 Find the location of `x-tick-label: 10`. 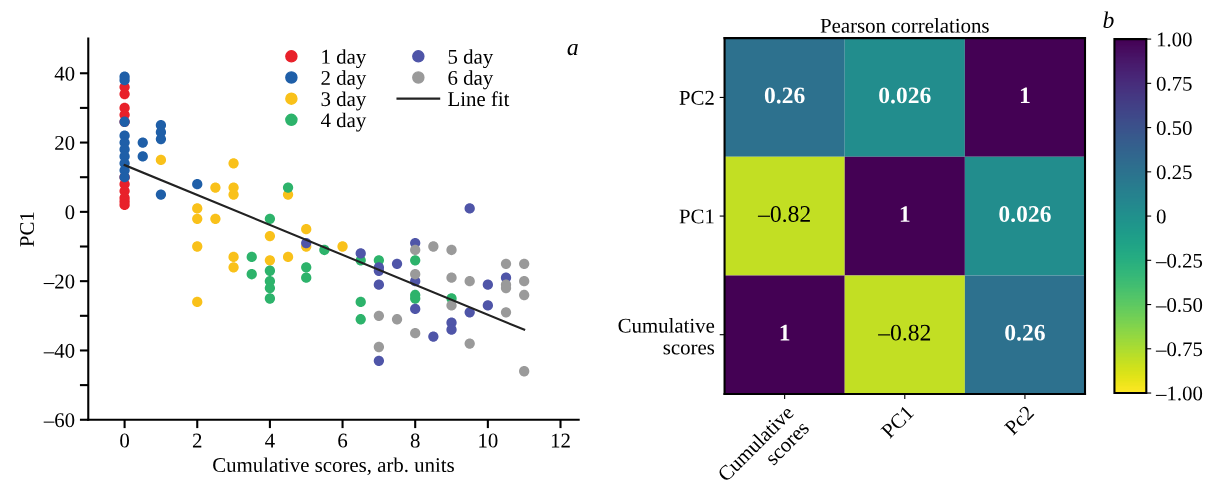

x-tick-label: 10 is located at coordinates (488, 440).